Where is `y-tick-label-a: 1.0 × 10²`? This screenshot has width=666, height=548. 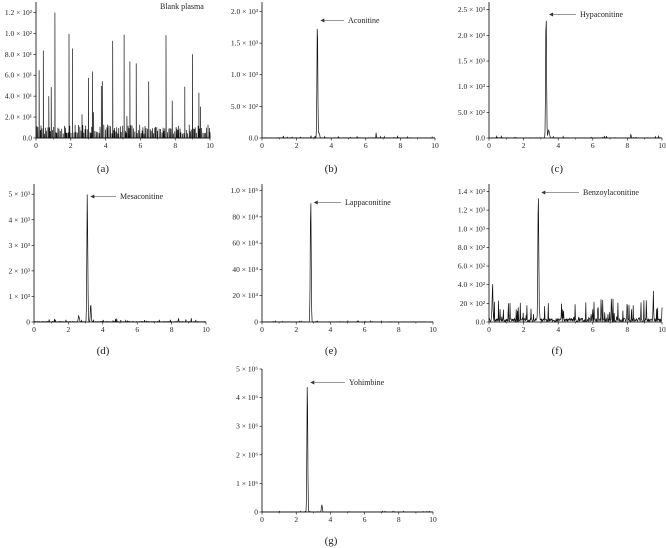
y-tick-label-a: 1.0 × 10² is located at coordinates (19, 33).